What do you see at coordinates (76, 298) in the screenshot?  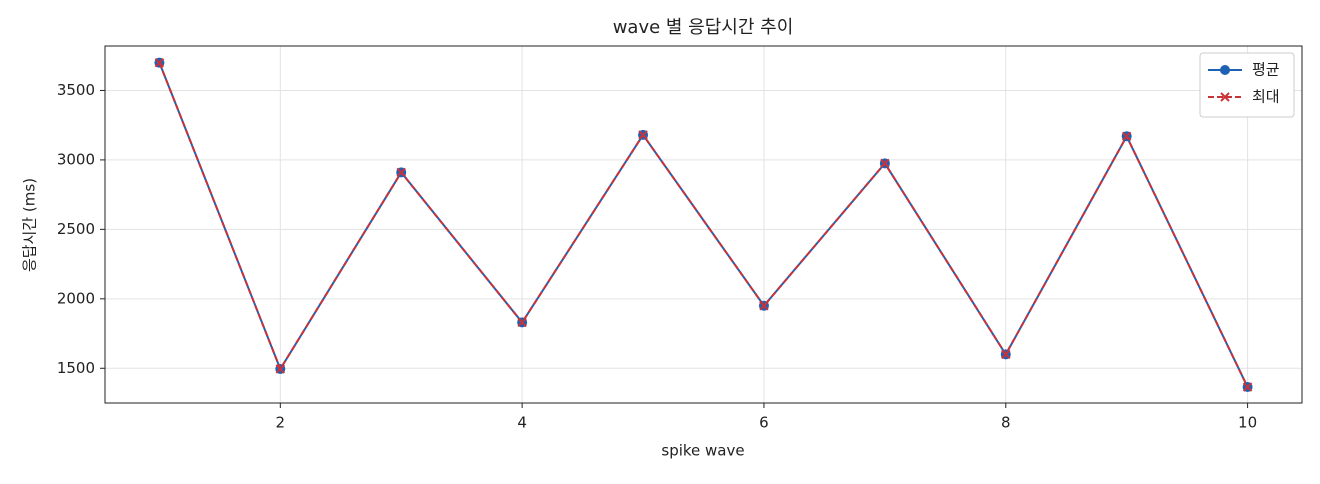 I see `y-tick-label: 2000` at bounding box center [76, 298].